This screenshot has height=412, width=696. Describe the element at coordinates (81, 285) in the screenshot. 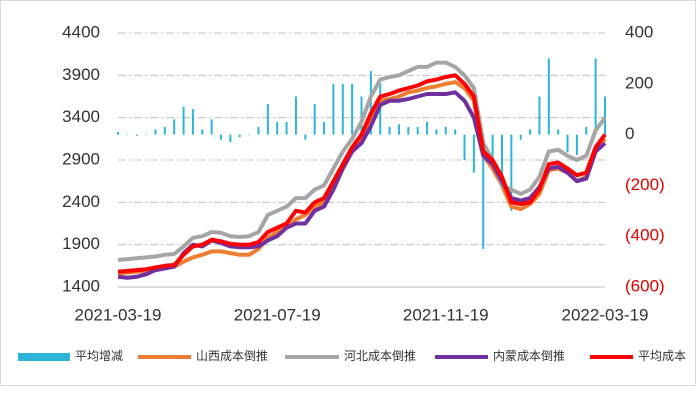

I see `y-tick-label: 1400` at that location.